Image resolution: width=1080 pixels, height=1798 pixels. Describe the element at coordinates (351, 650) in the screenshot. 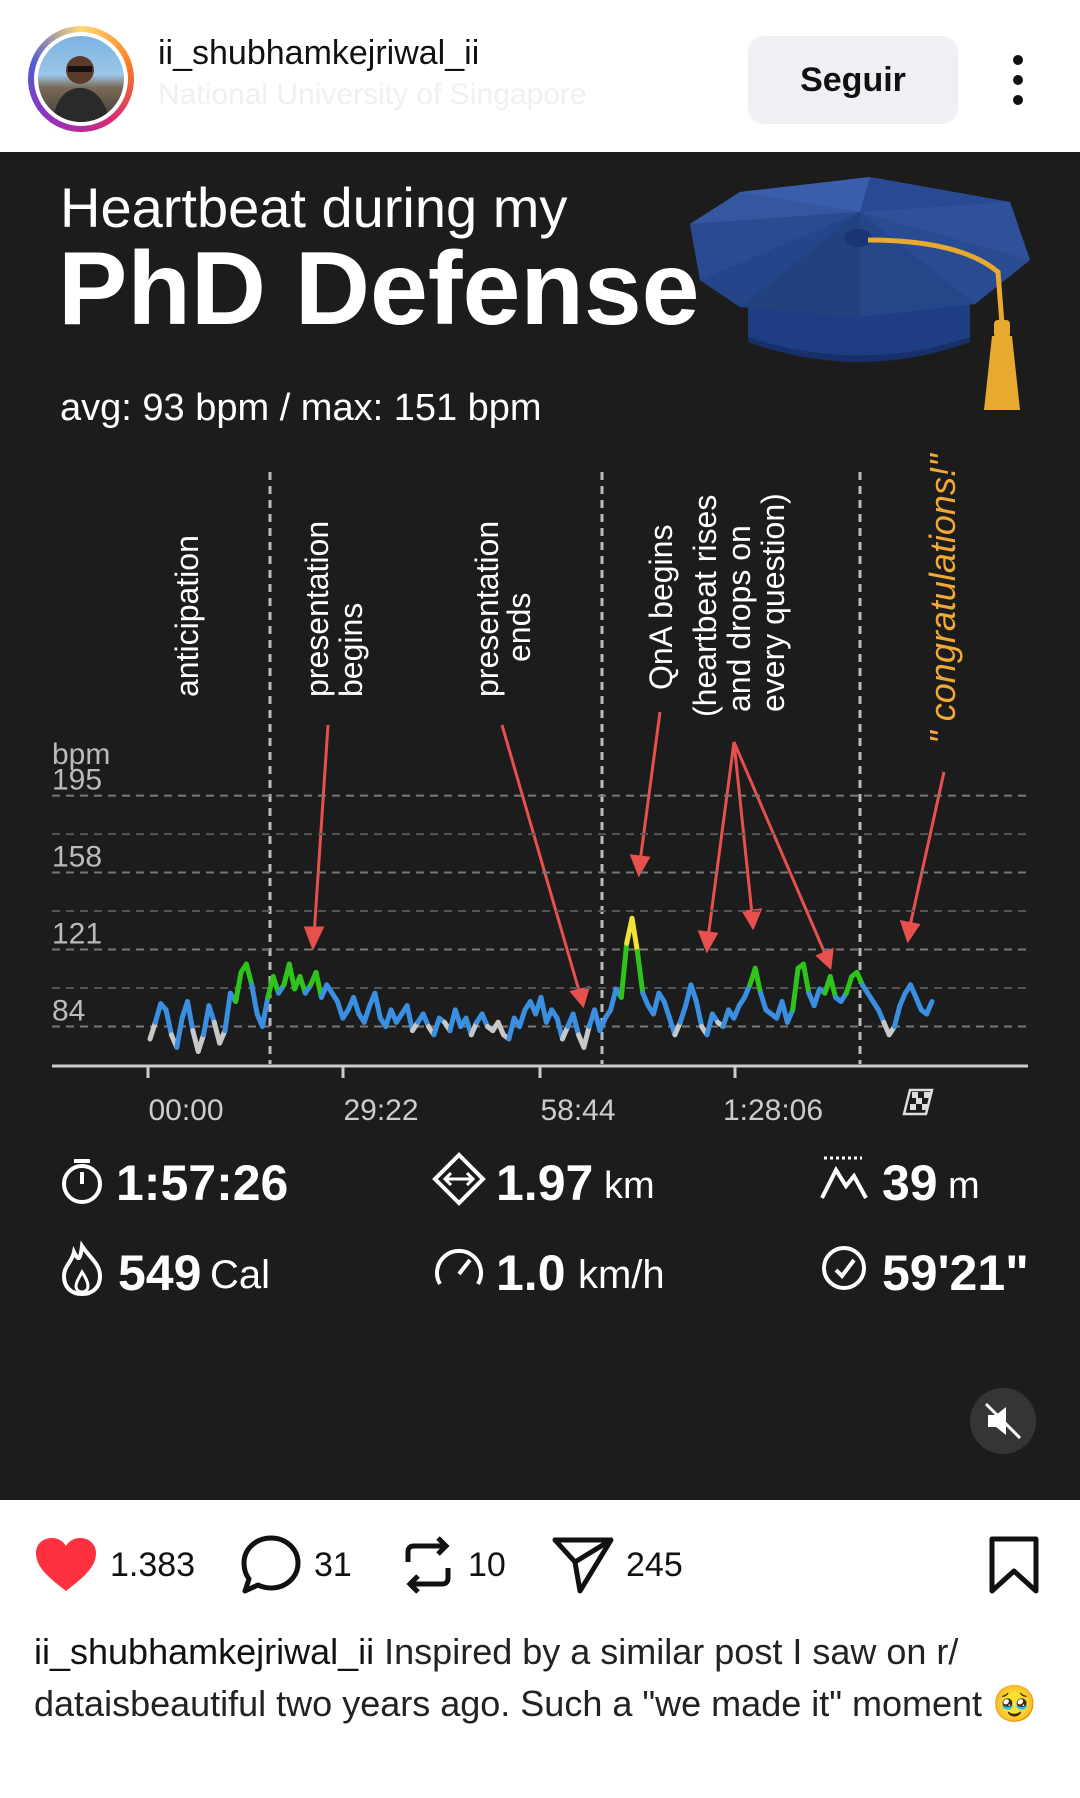

I see `annotation-presentation-begins-2: begins` at that location.